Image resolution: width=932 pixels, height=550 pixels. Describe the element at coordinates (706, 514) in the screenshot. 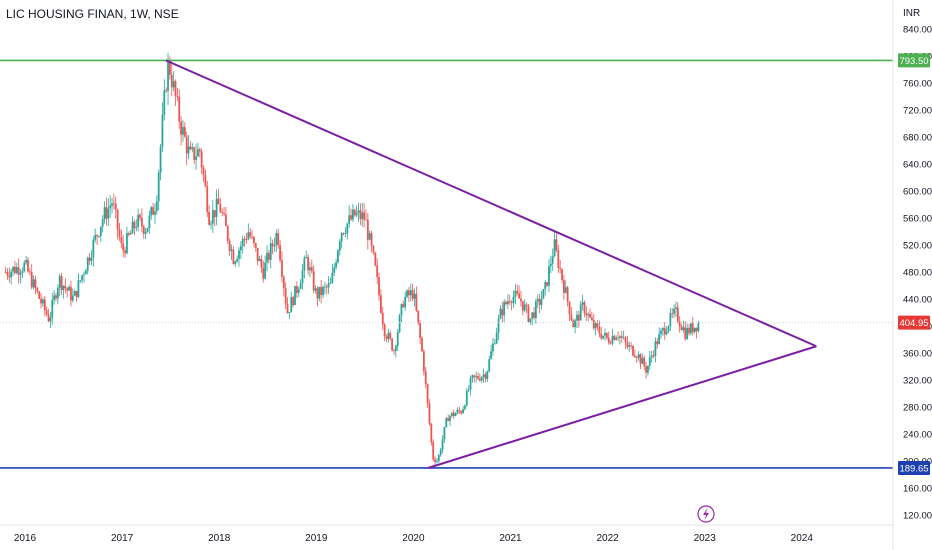

I see `lightning-icon` at that location.